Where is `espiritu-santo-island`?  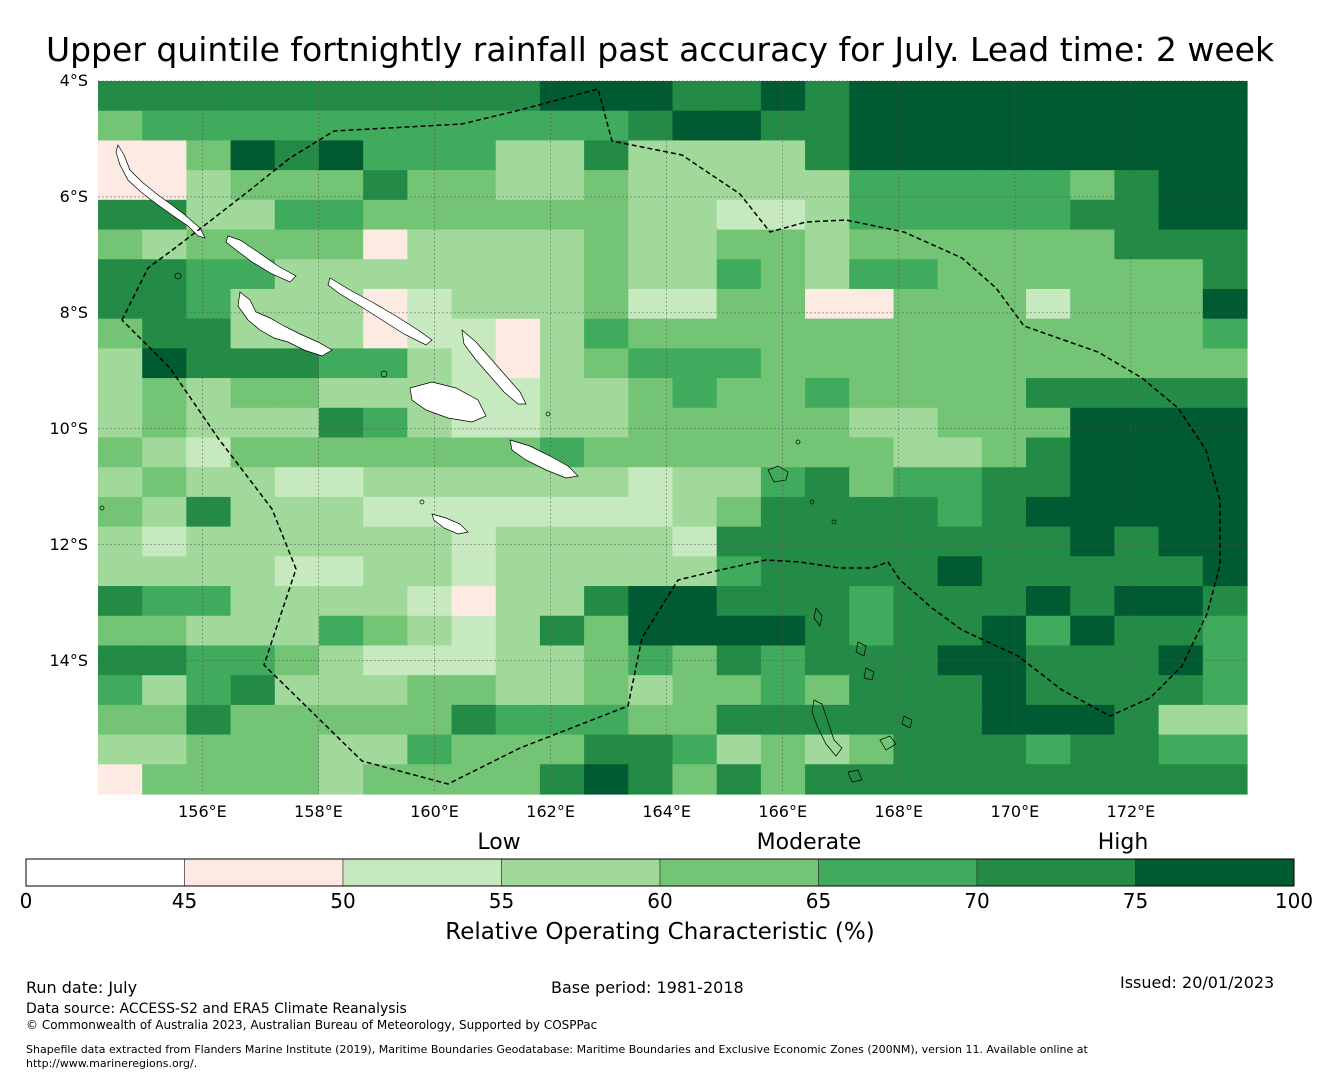 espiritu-santo-island is located at coordinates (827, 728).